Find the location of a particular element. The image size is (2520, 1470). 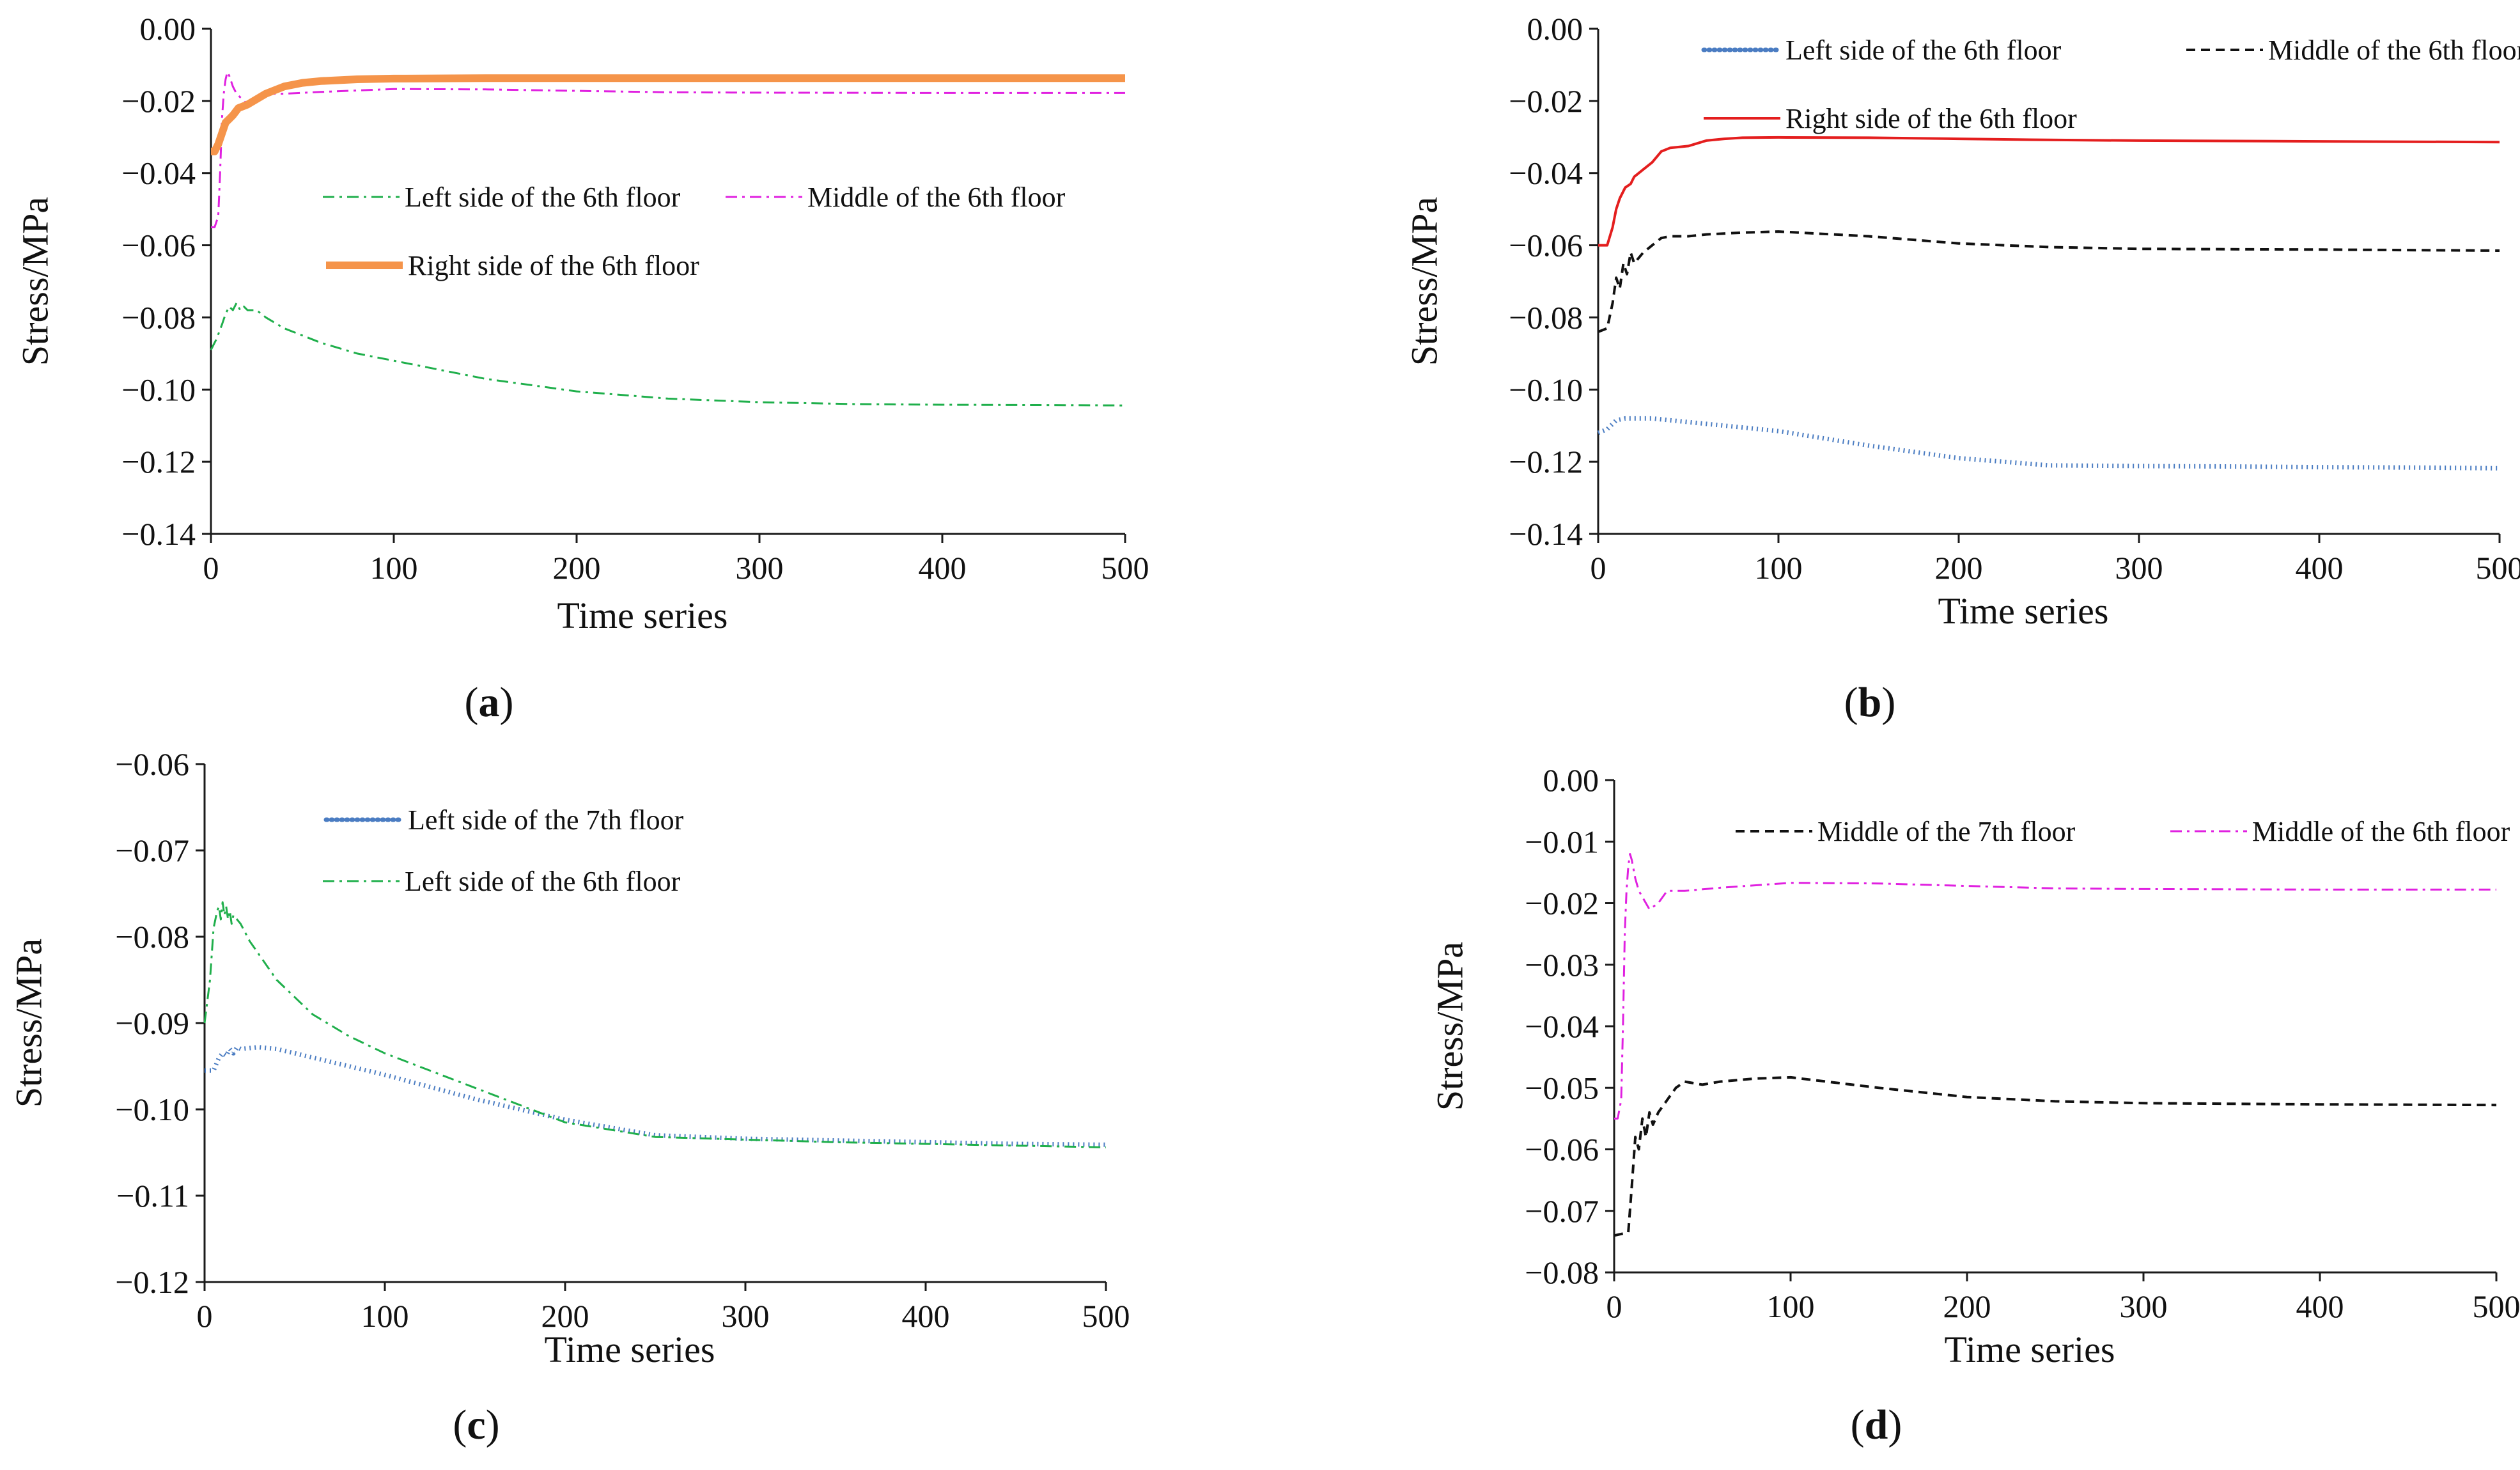

legend-label: Left side of the 7th floor is located at coordinates (546, 820).